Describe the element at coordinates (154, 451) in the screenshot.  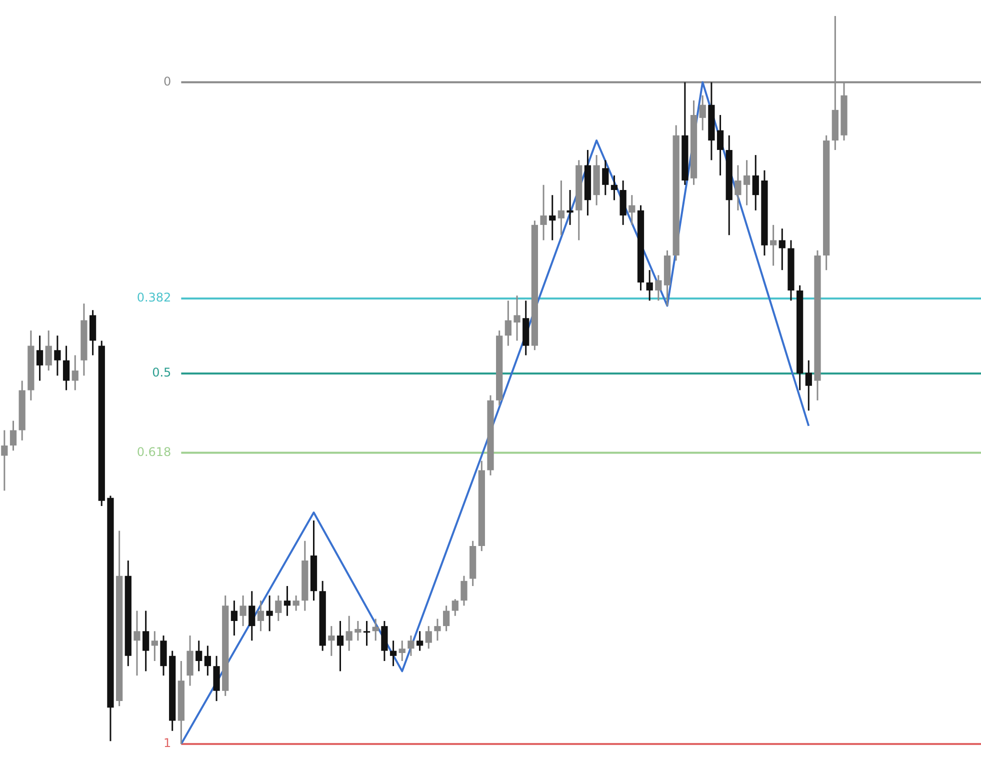
I see `annotation: 0.618` at that location.